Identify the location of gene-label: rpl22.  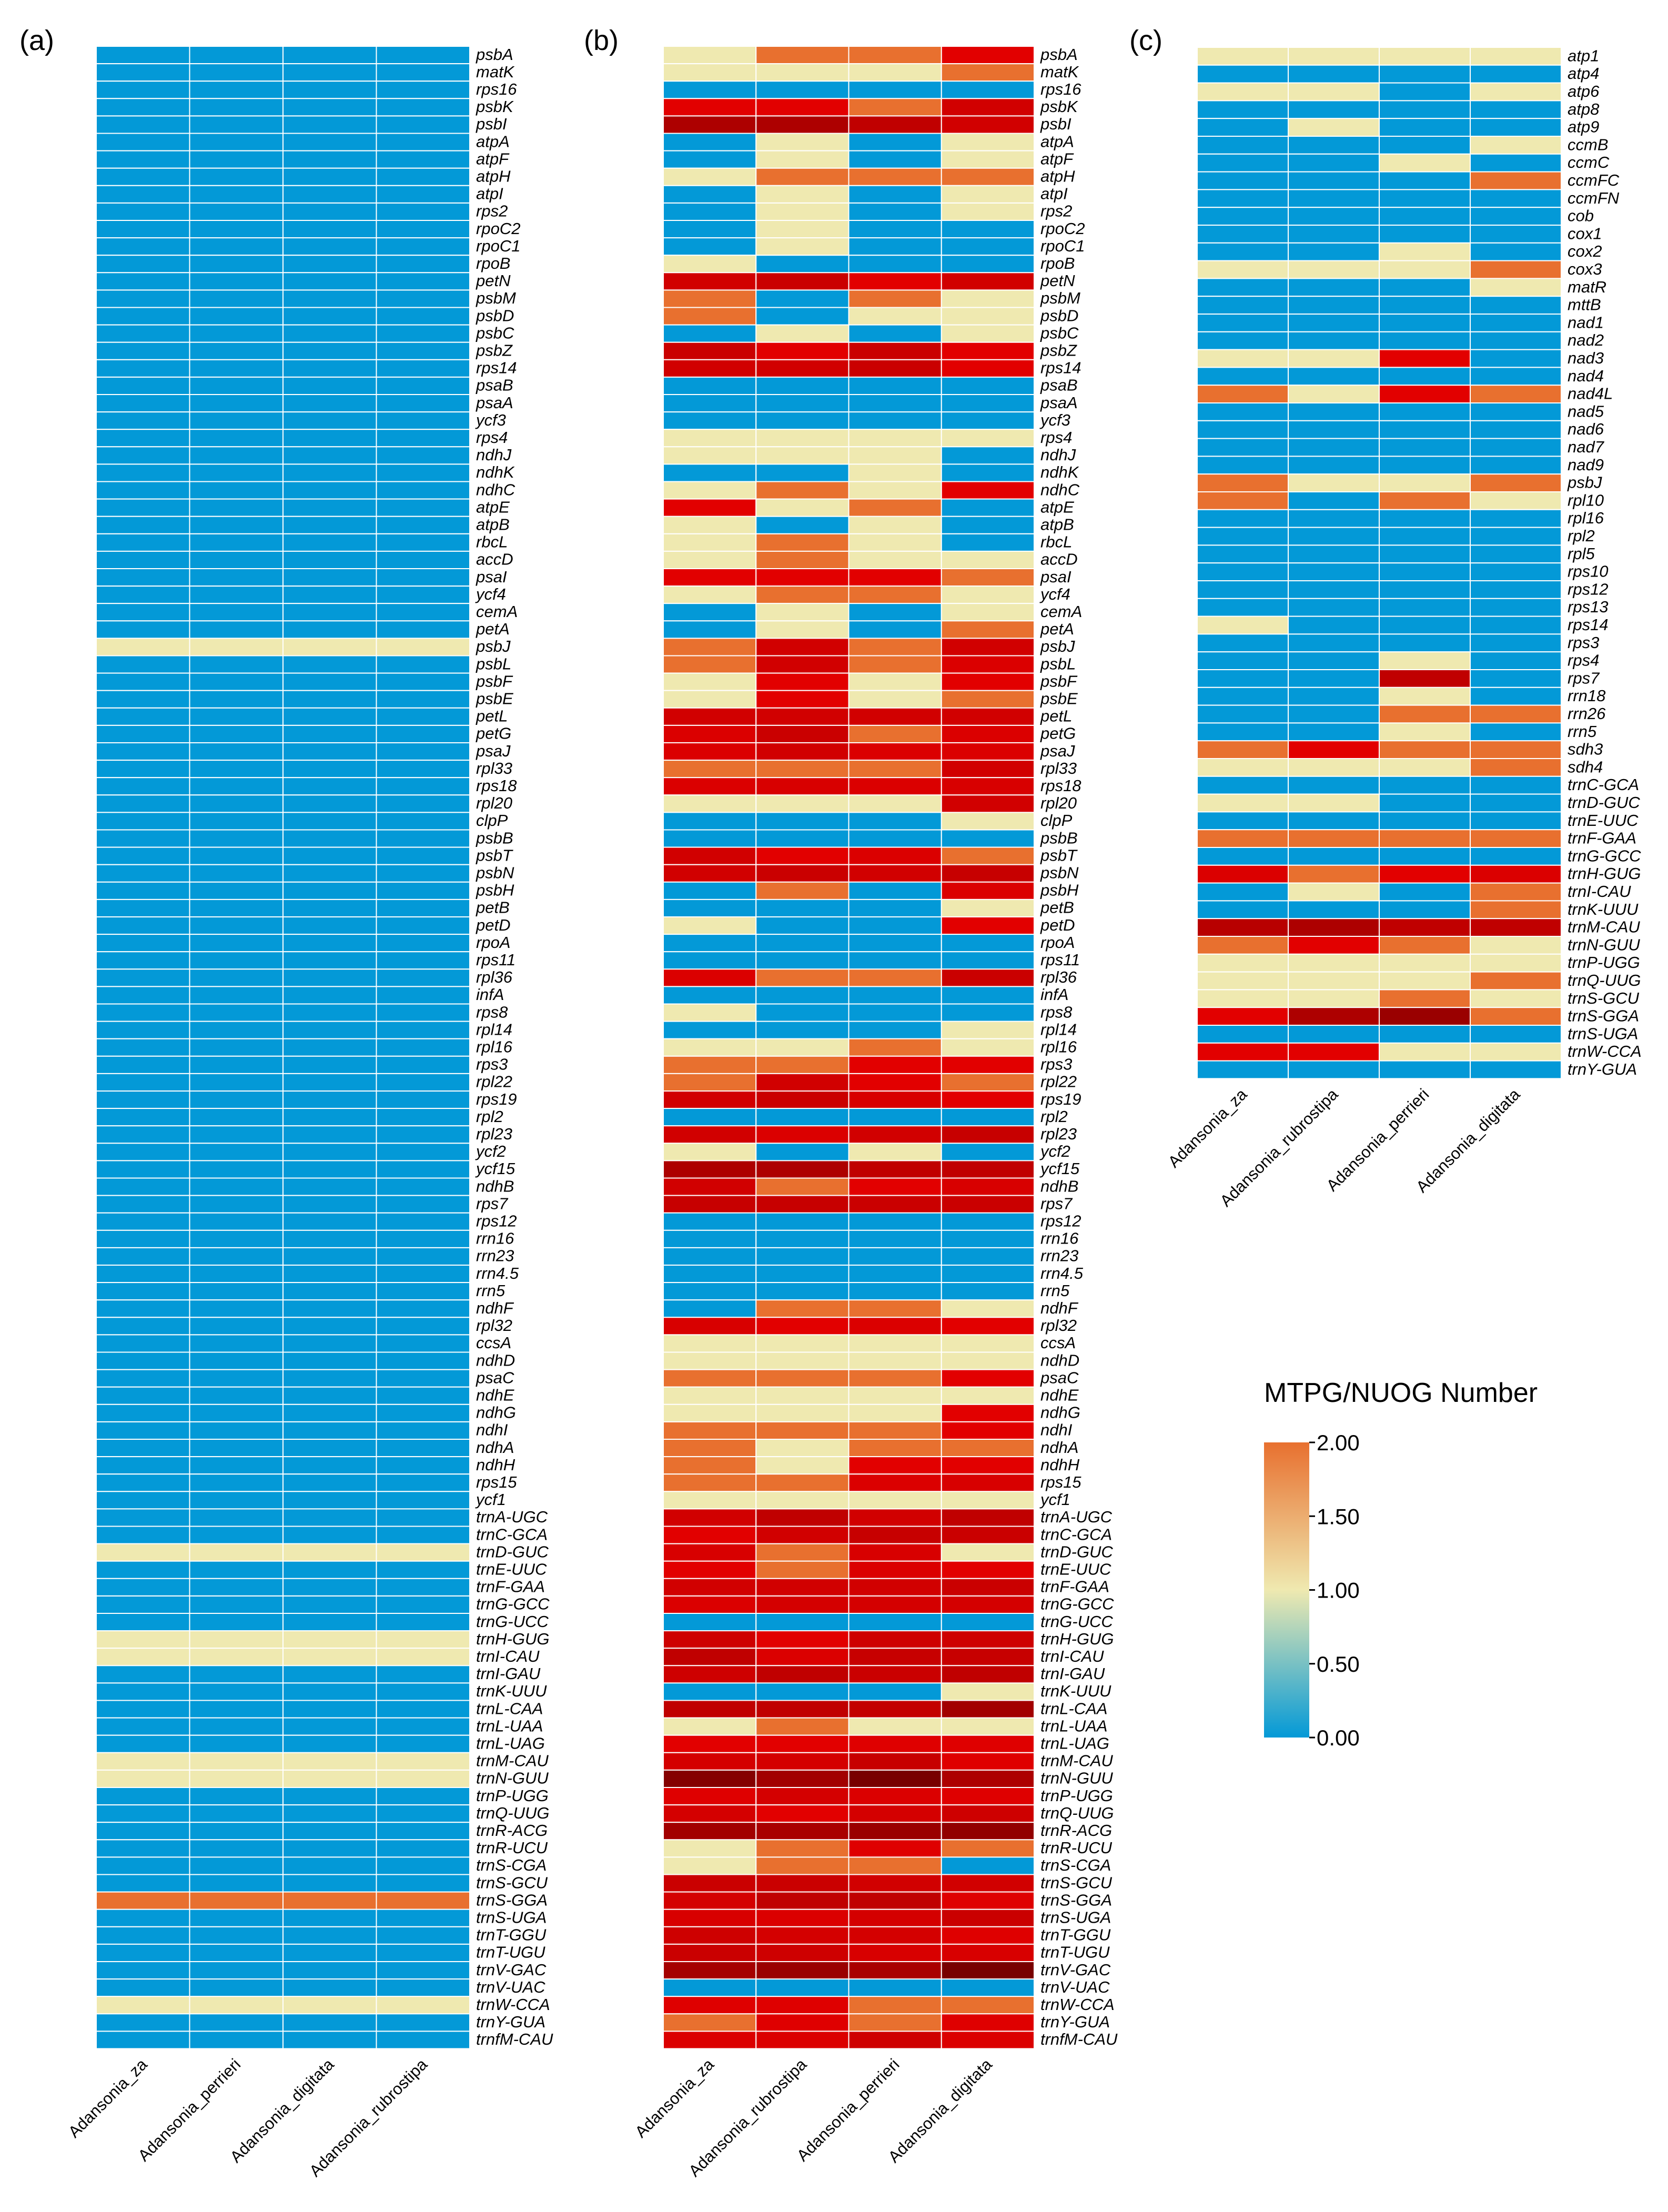
(1058, 1082).